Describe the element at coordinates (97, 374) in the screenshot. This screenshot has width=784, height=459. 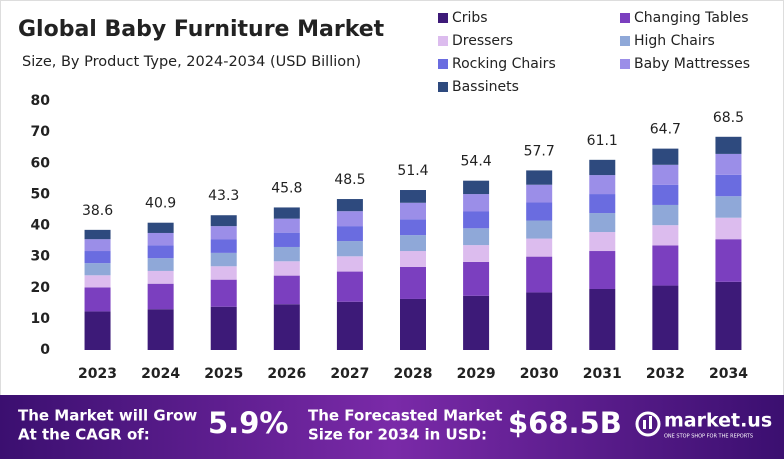
I see `x-tick-label: 2023` at that location.